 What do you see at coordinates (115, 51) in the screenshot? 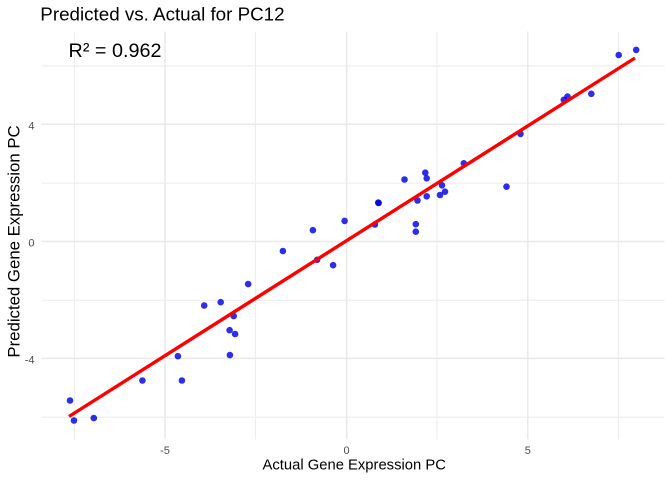
I see `svg-text: R² = 0.962` at bounding box center [115, 51].